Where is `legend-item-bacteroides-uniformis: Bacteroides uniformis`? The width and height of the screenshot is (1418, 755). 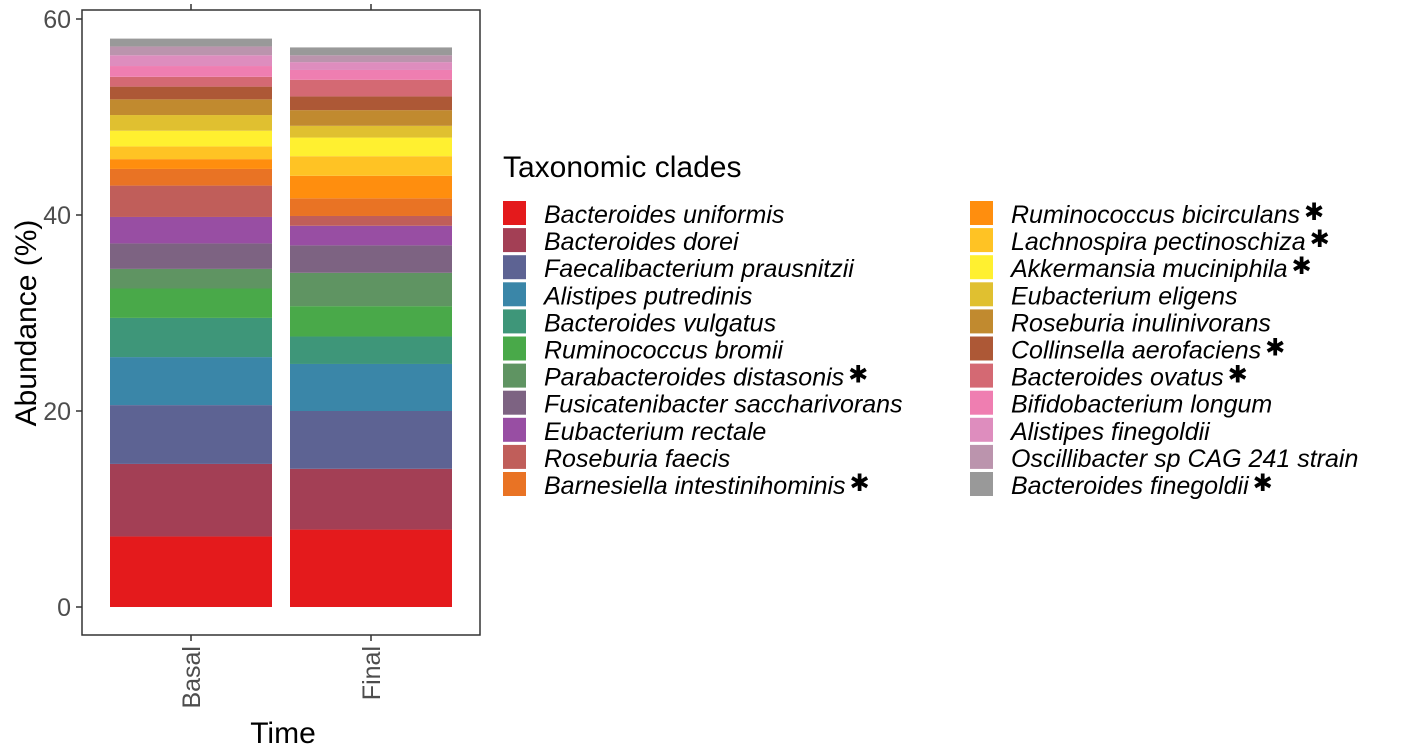 legend-item-bacteroides-uniformis: Bacteroides uniformis is located at coordinates (643, 215).